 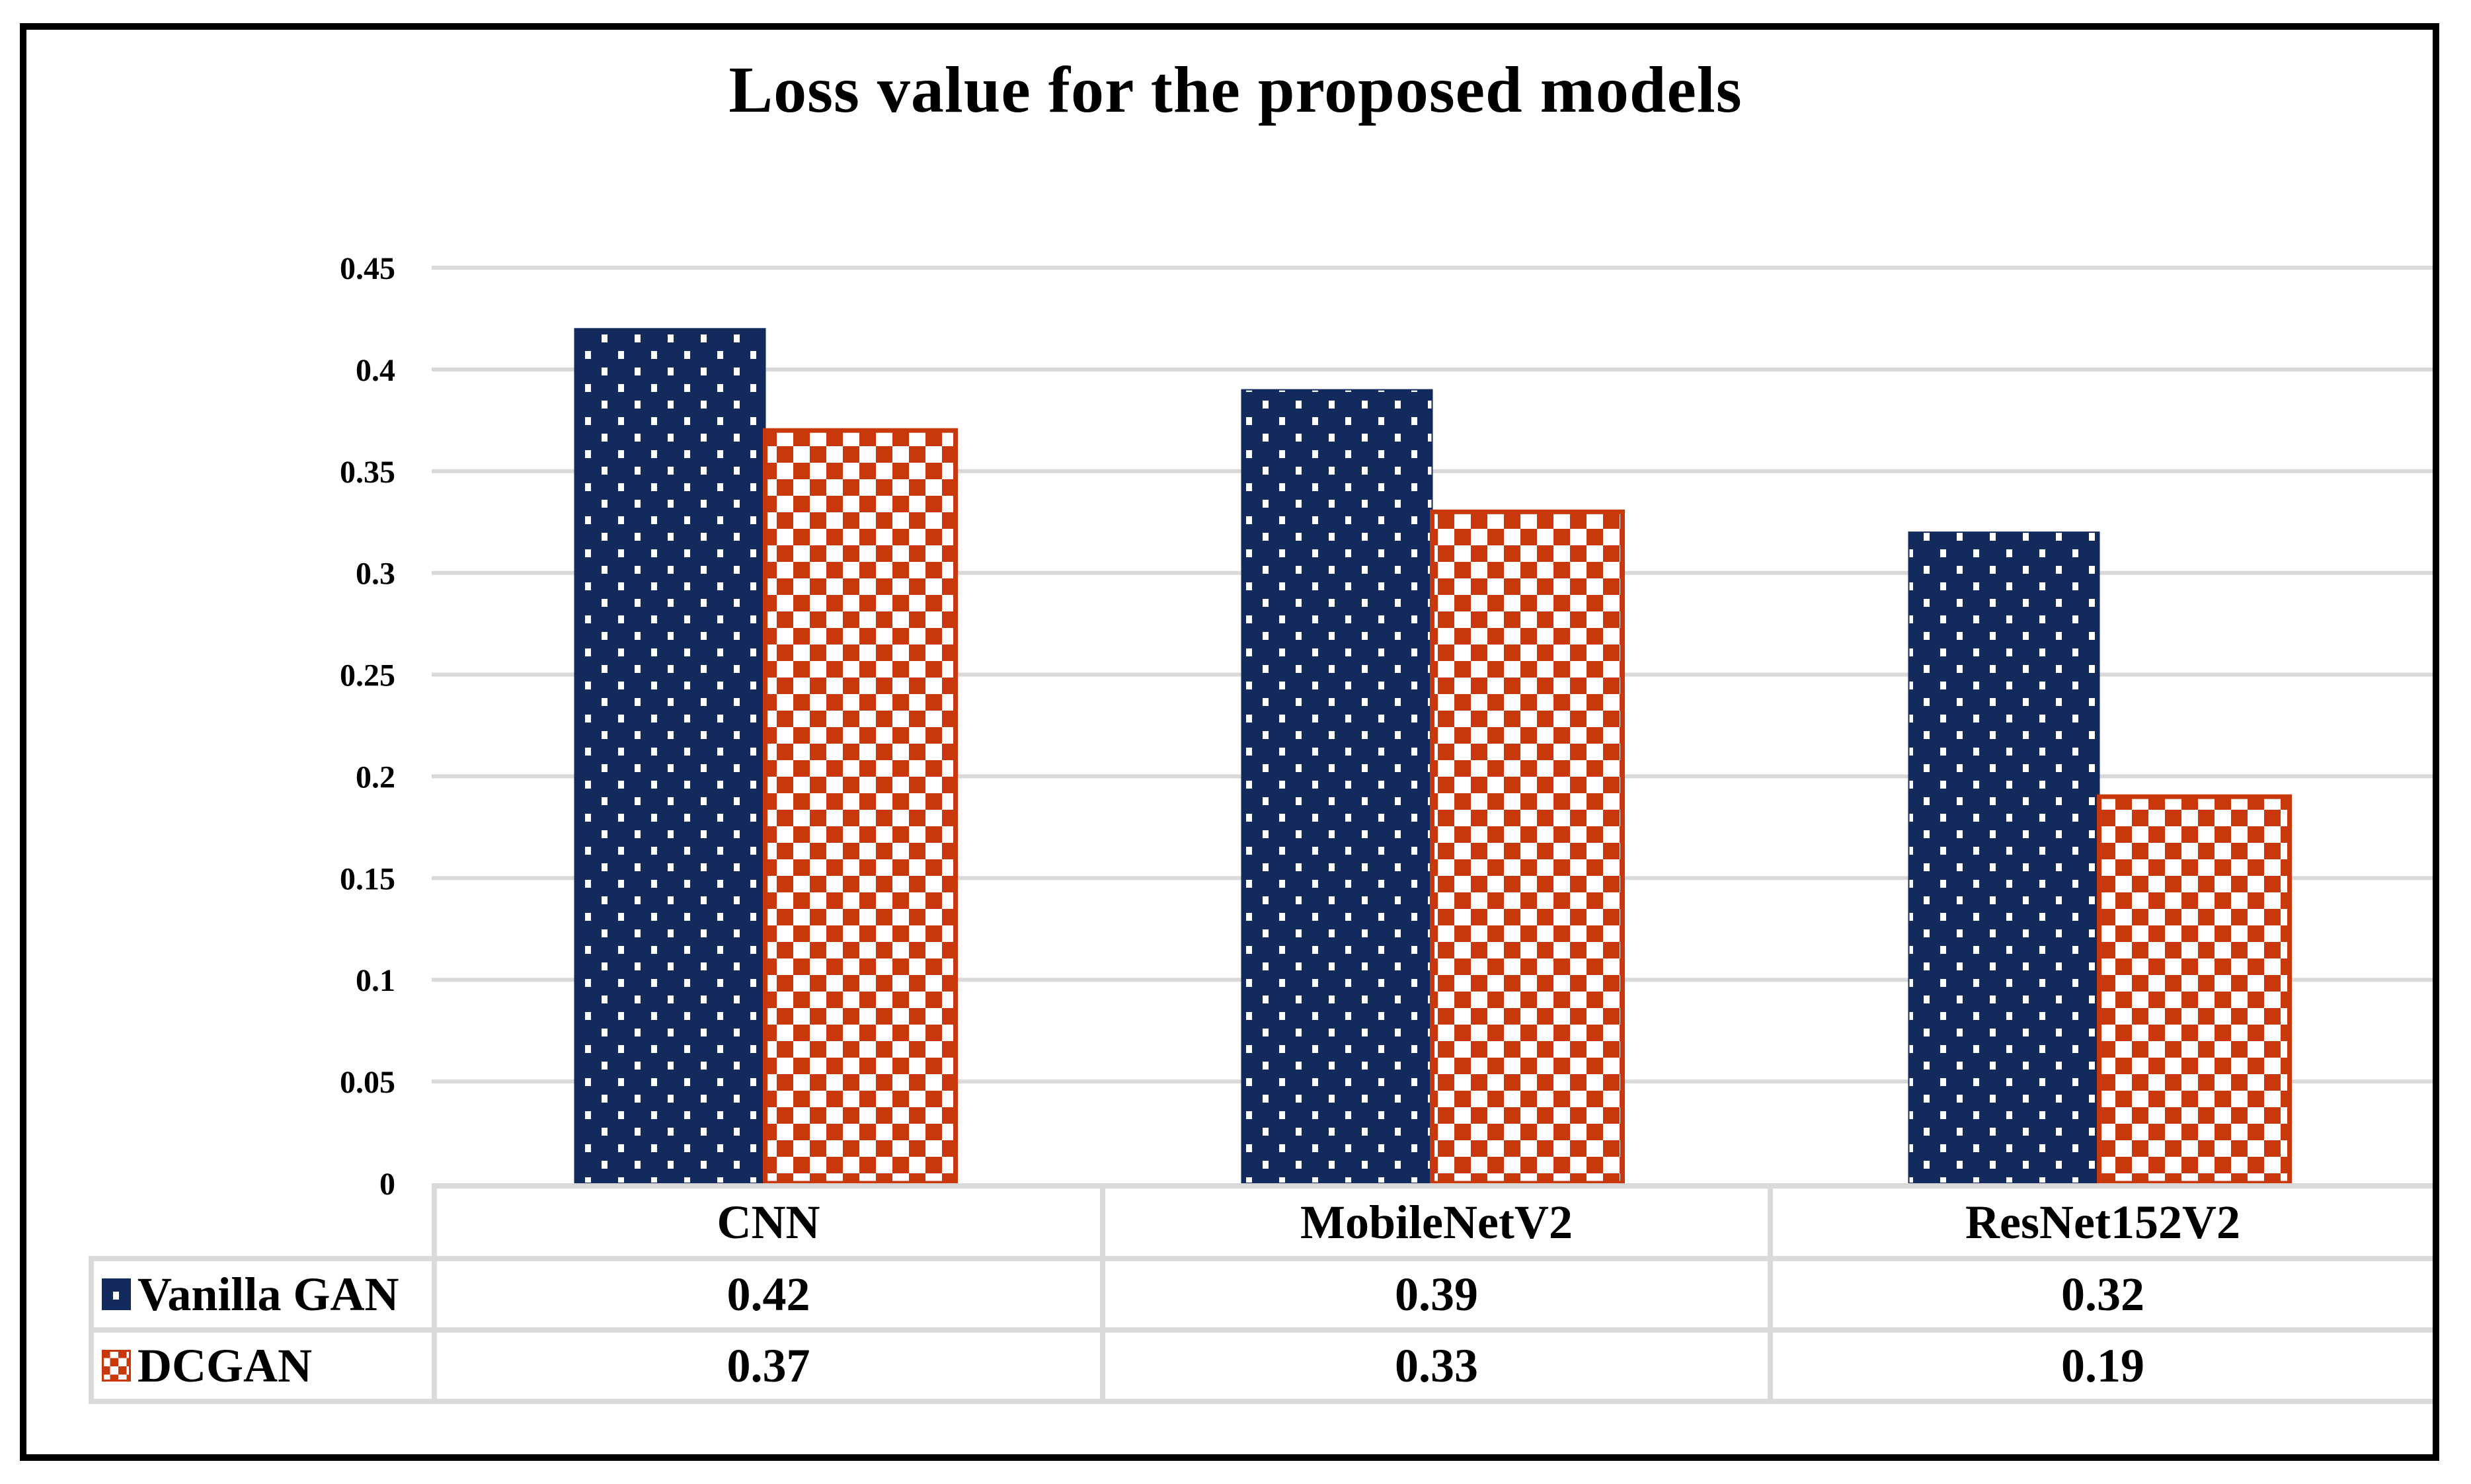 What do you see at coordinates (375, 777) in the screenshot?
I see `y-tick-label: 0.2` at bounding box center [375, 777].